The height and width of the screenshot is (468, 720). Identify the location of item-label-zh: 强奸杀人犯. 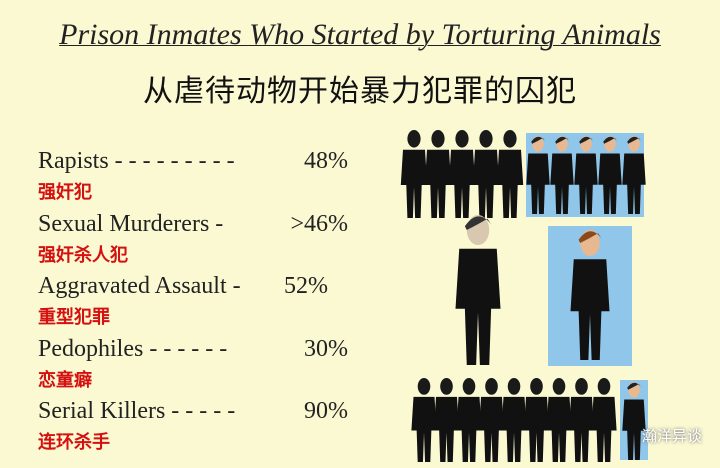
(83, 255).